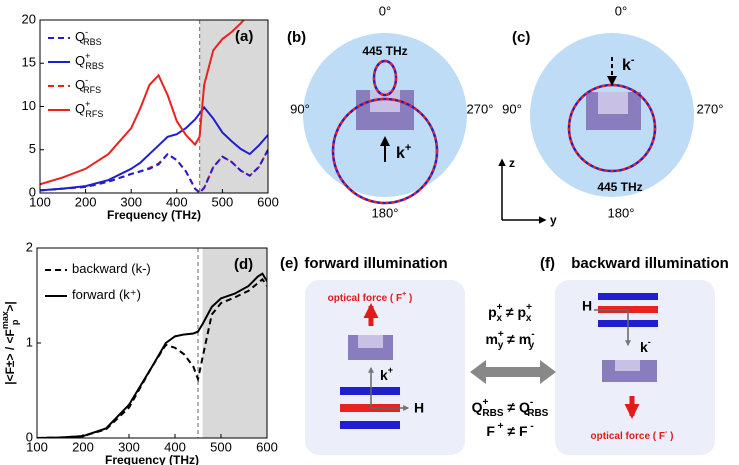 The height and width of the screenshot is (465, 739). I want to click on legend-sup: +, so click(87, 56).